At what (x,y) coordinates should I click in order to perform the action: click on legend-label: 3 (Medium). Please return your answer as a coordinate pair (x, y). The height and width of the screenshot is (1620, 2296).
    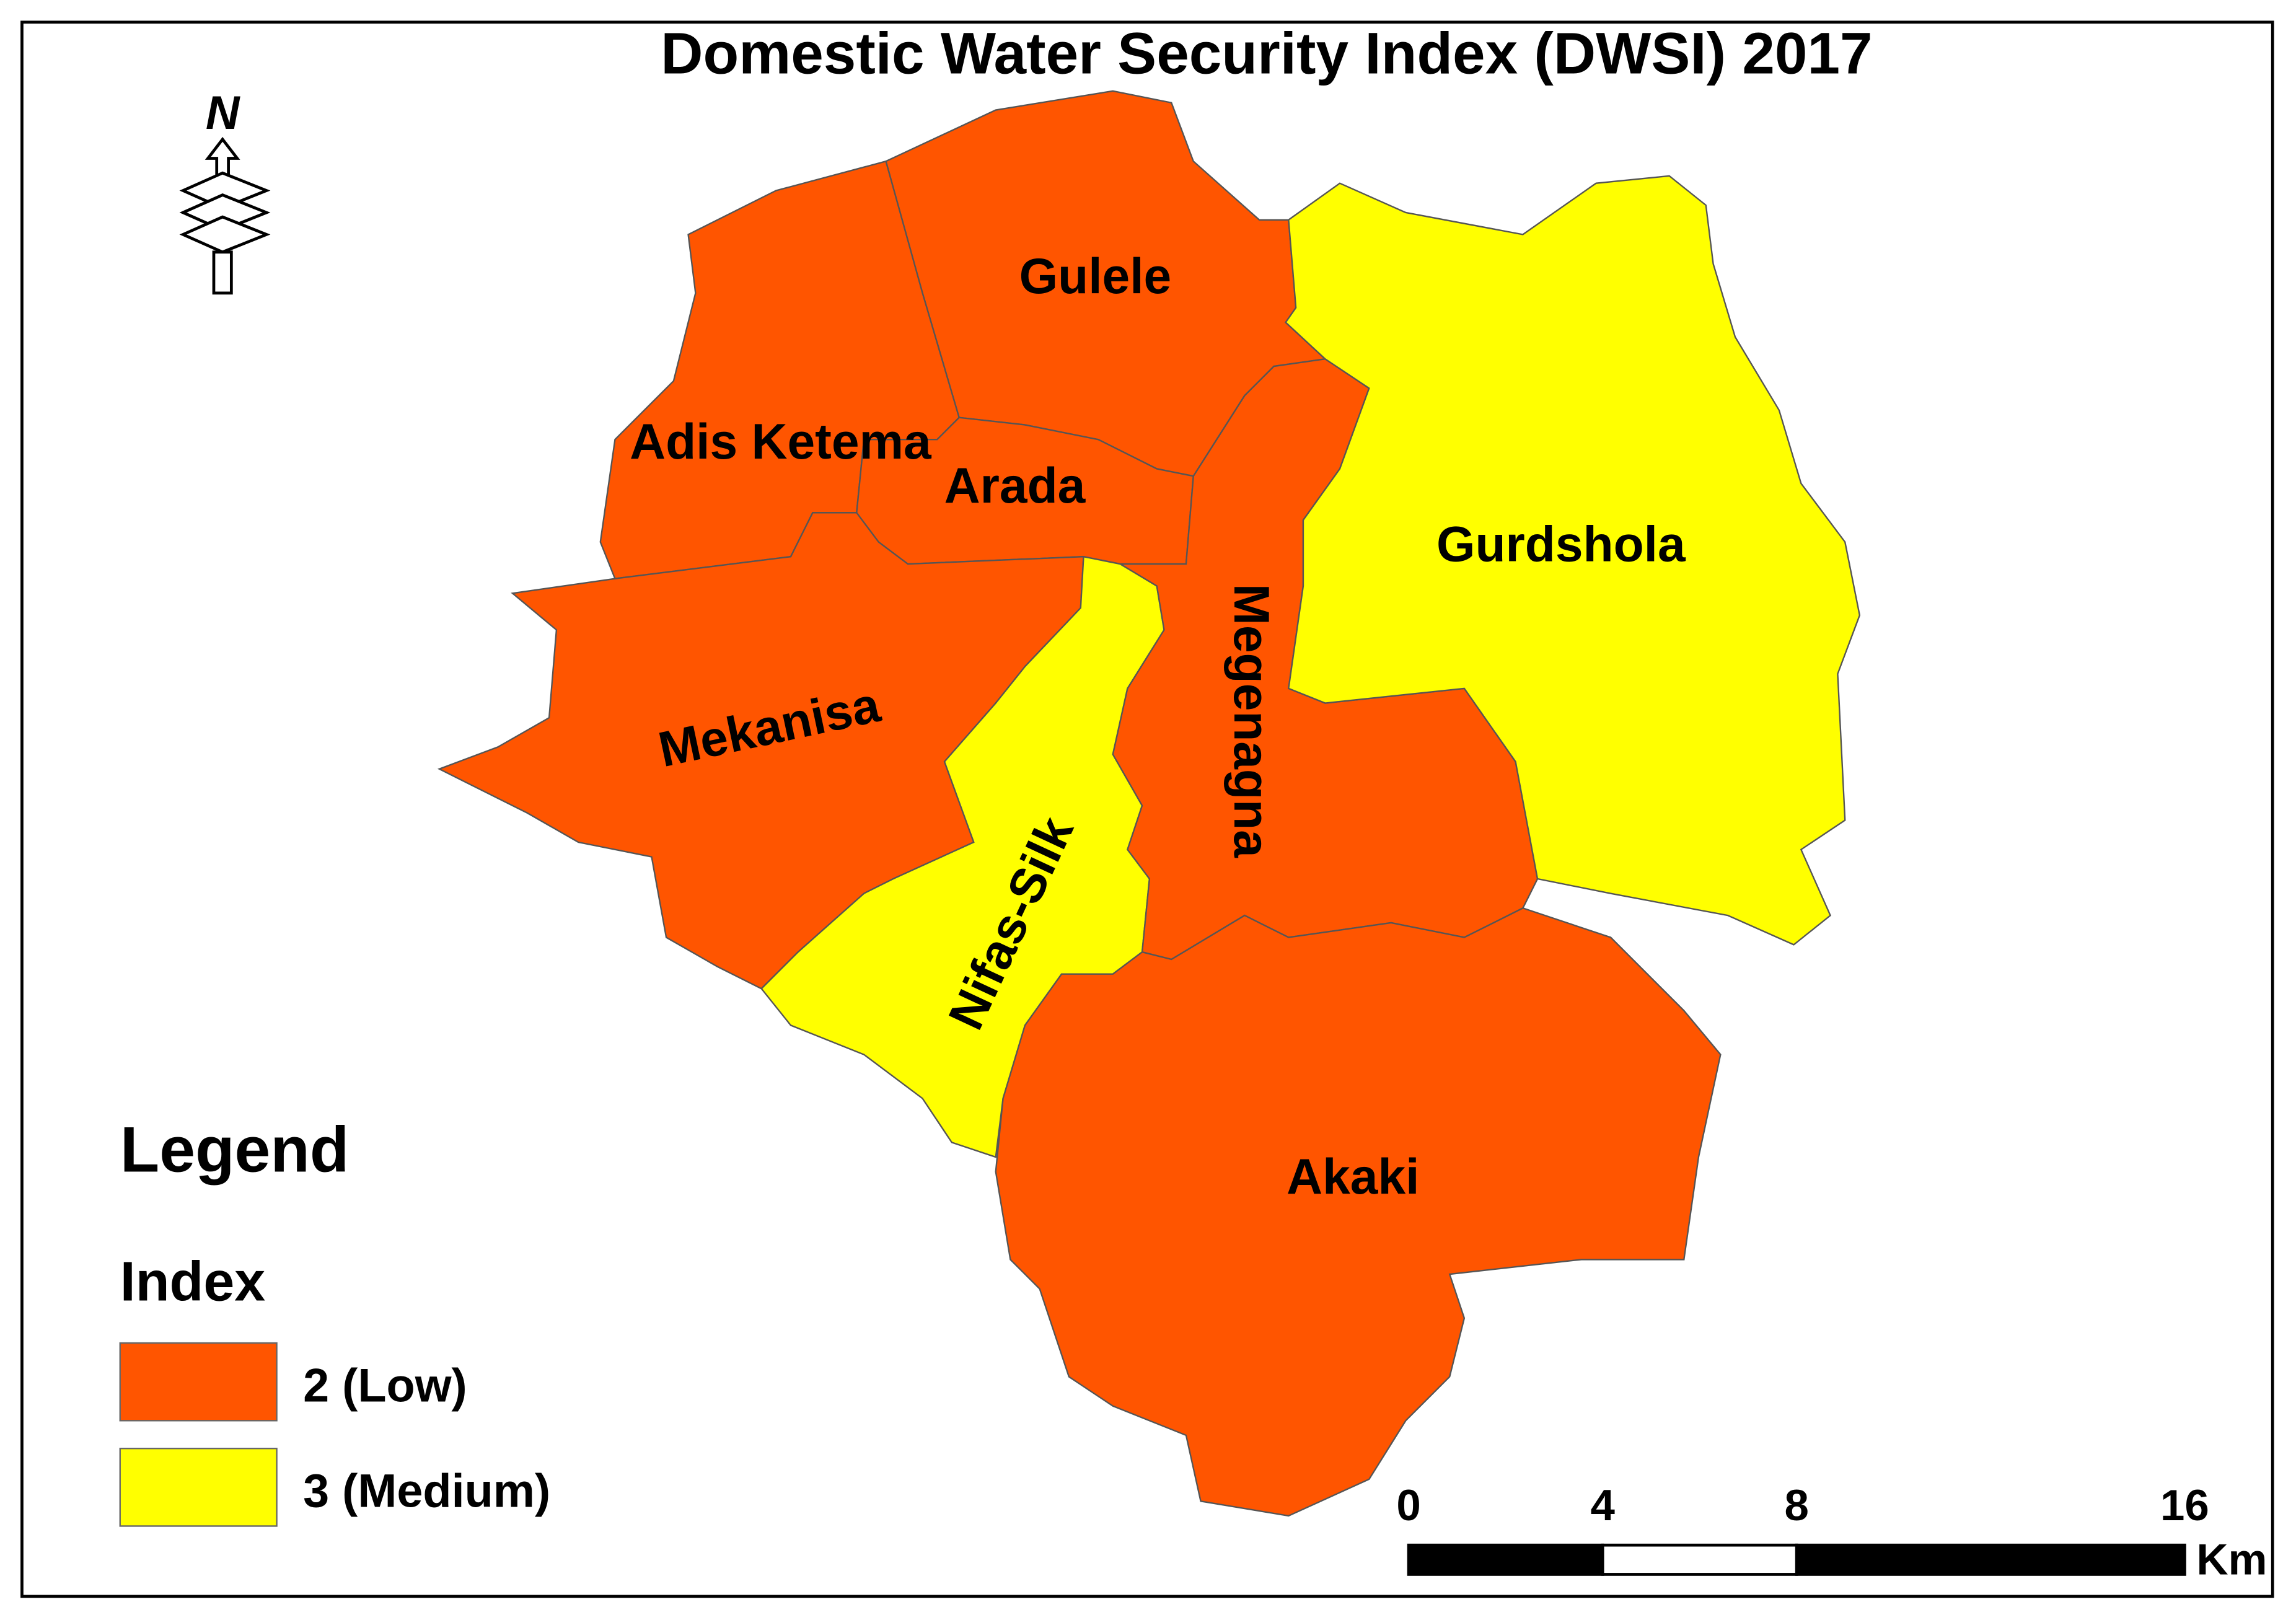
    Looking at the image, I should click on (426, 1492).